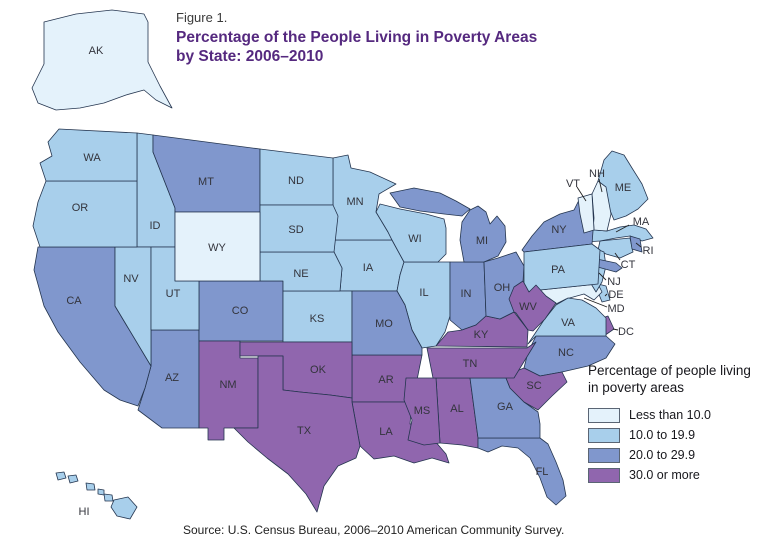 This screenshot has width=768, height=549. Describe the element at coordinates (533, 386) in the screenshot. I see `state-label-SC: SC` at that location.